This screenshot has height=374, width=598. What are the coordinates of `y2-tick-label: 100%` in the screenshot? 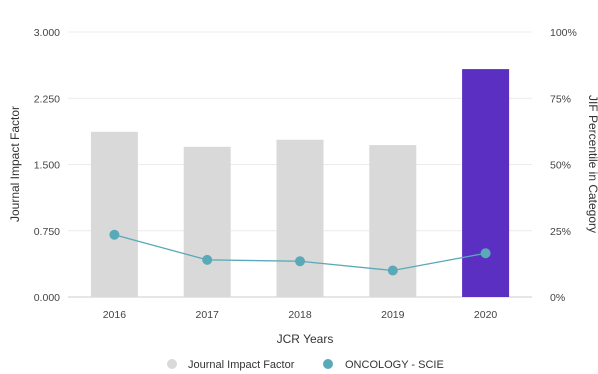 It's located at (563, 33).